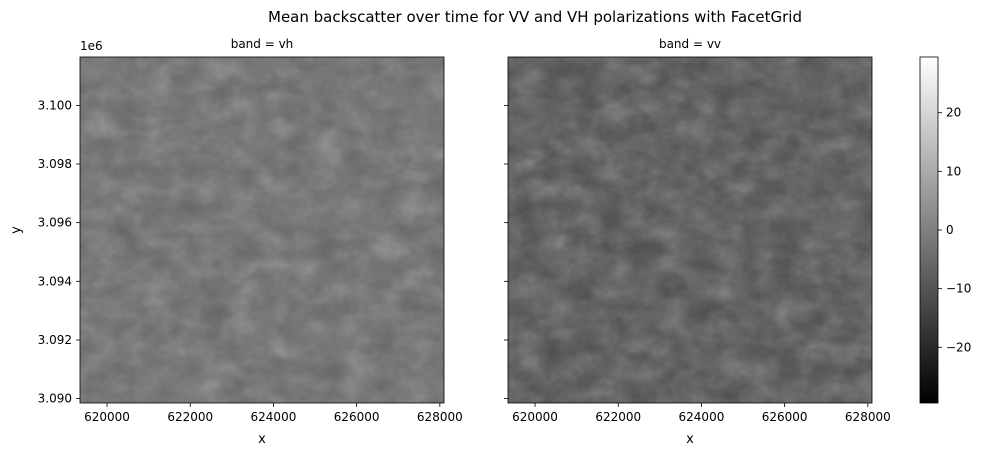 The image size is (986, 456). Describe the element at coordinates (945, 230) in the screenshot. I see `colorbar: −20 −10 0 10 20` at that location.